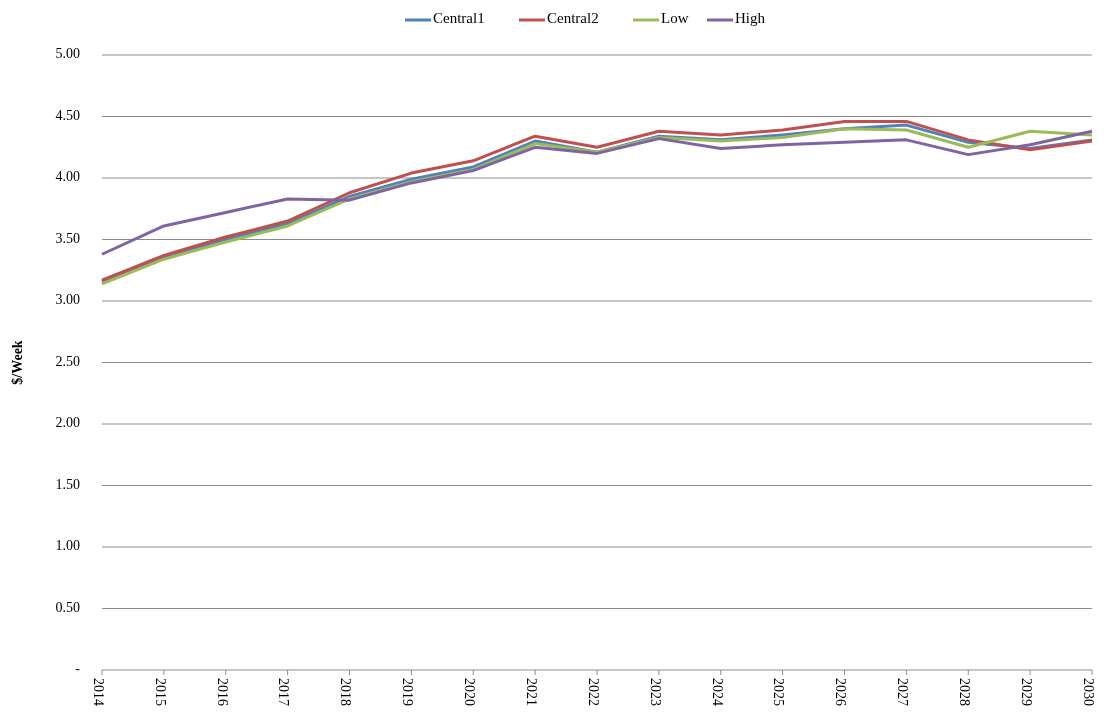  I want to click on x-tick-label: 2027, so click(903, 692).